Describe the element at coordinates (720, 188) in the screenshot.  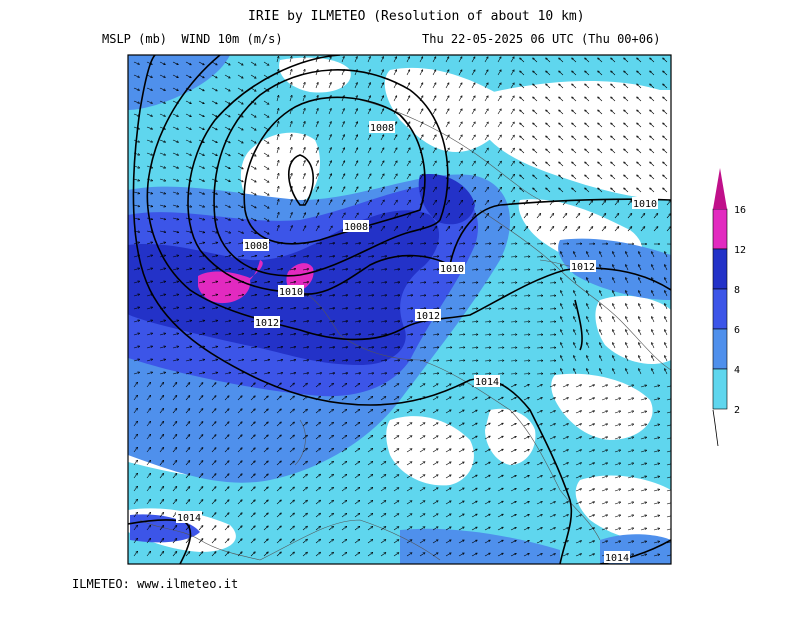
I see `colorbar-over-triangle` at that location.